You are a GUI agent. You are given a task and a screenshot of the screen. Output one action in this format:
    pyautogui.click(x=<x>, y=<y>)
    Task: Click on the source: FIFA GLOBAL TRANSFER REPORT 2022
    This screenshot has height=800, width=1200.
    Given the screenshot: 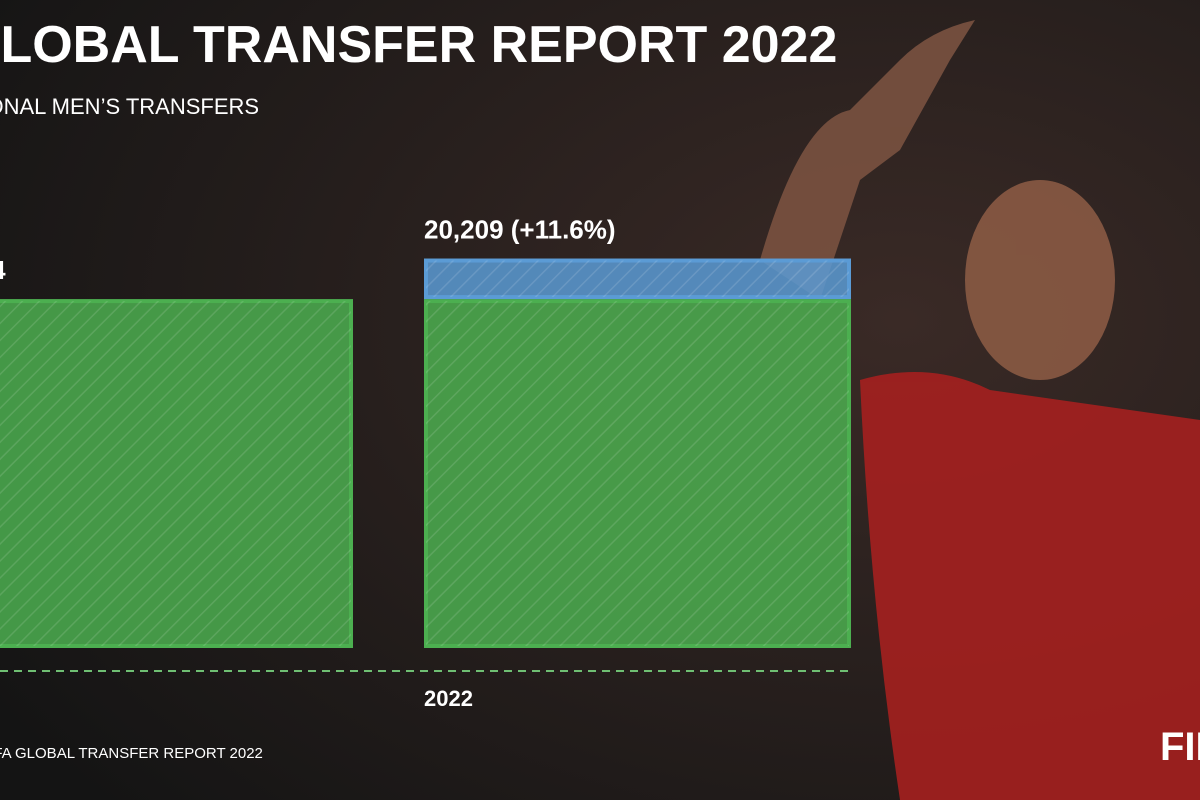 What is the action you would take?
    pyautogui.click(x=131, y=753)
    